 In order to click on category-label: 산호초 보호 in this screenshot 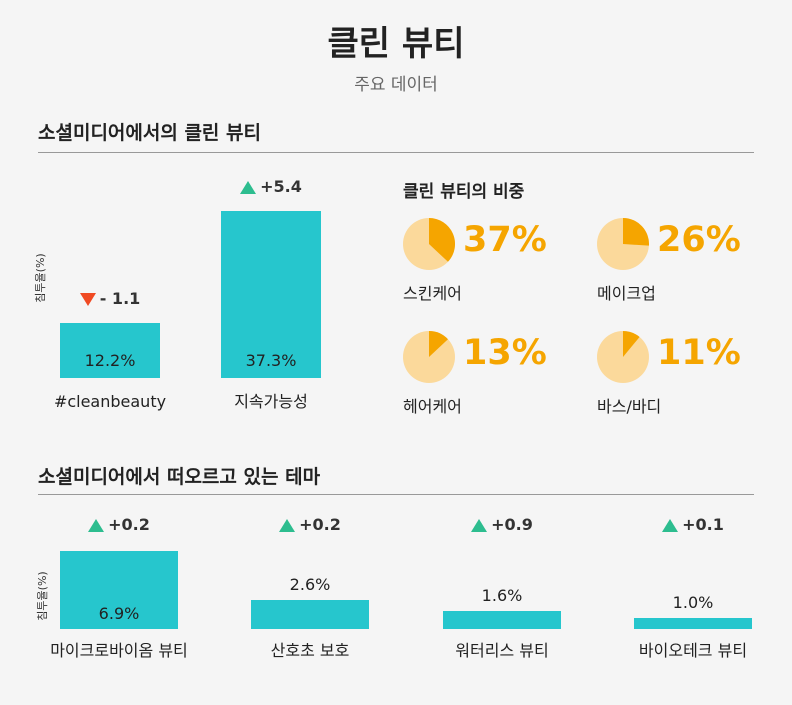, I will do `click(310, 650)`.